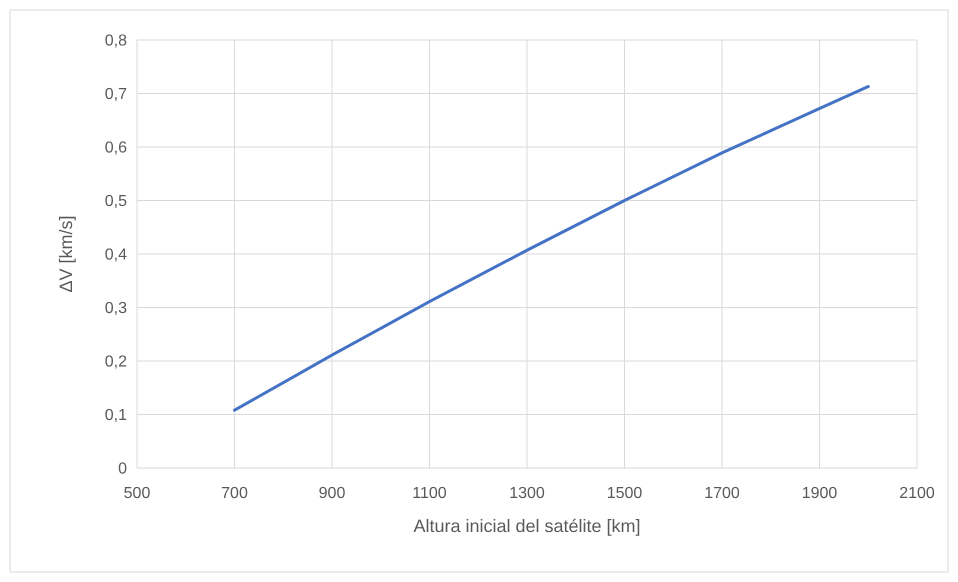  I want to click on x-tick-label: 700, so click(234, 493).